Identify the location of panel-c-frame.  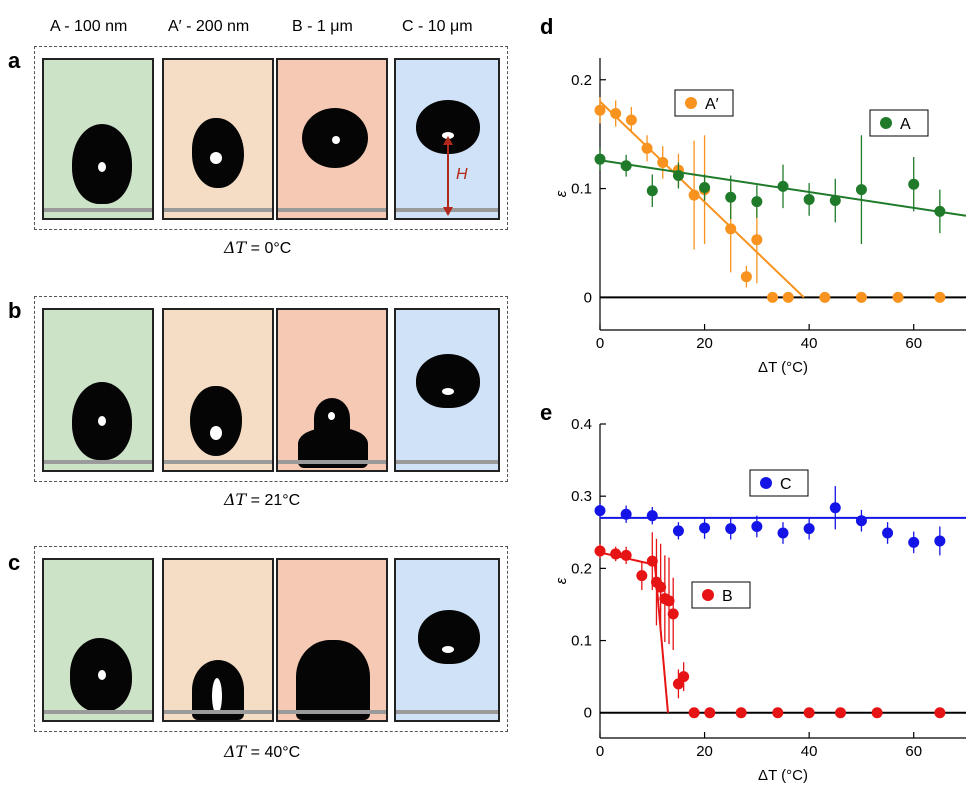
(271, 639).